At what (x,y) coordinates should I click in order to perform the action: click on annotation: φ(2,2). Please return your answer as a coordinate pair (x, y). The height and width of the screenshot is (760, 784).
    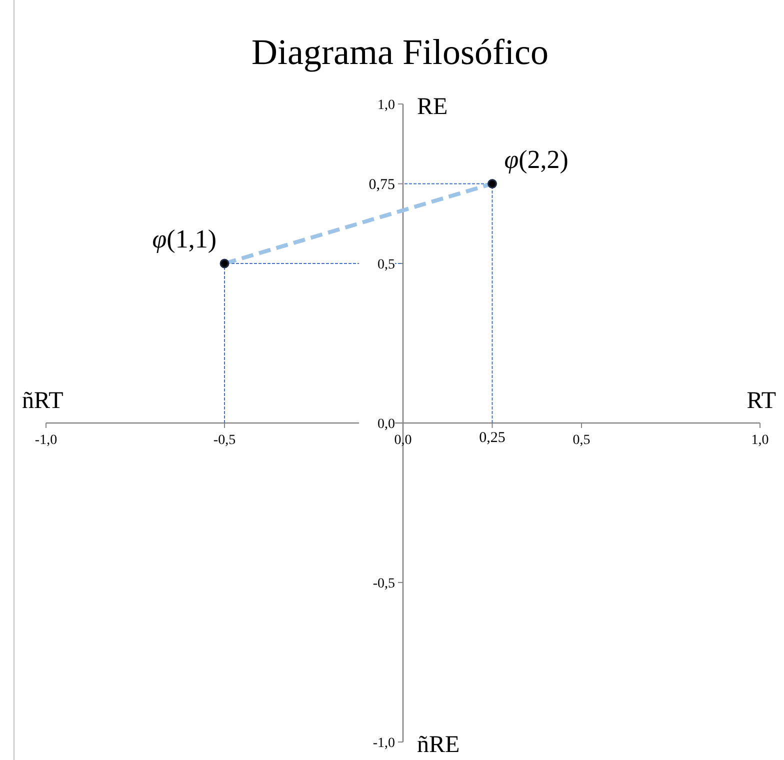
    Looking at the image, I should click on (536, 159).